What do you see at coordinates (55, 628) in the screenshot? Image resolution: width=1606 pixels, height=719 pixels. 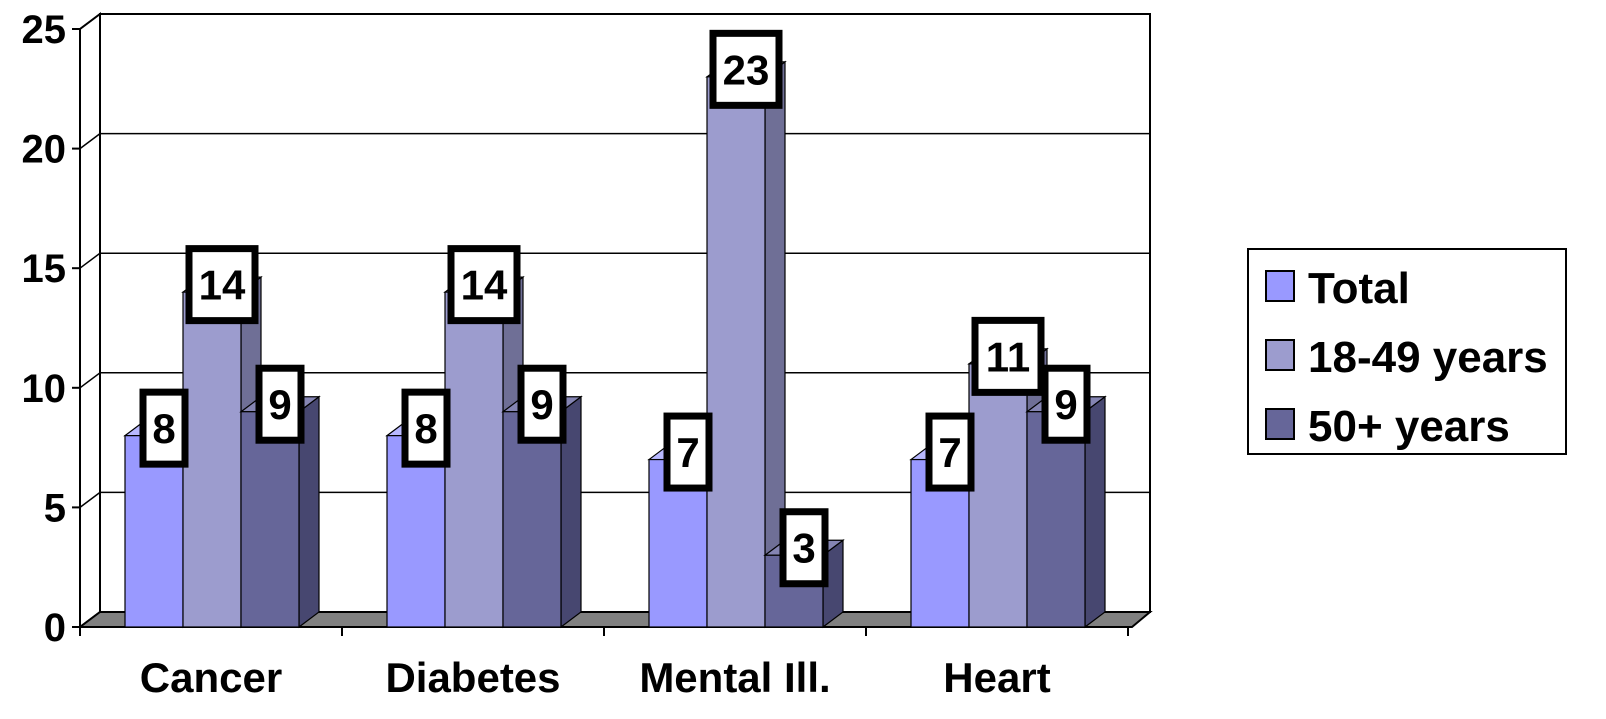 I see `y-tick-label: 0` at bounding box center [55, 628].